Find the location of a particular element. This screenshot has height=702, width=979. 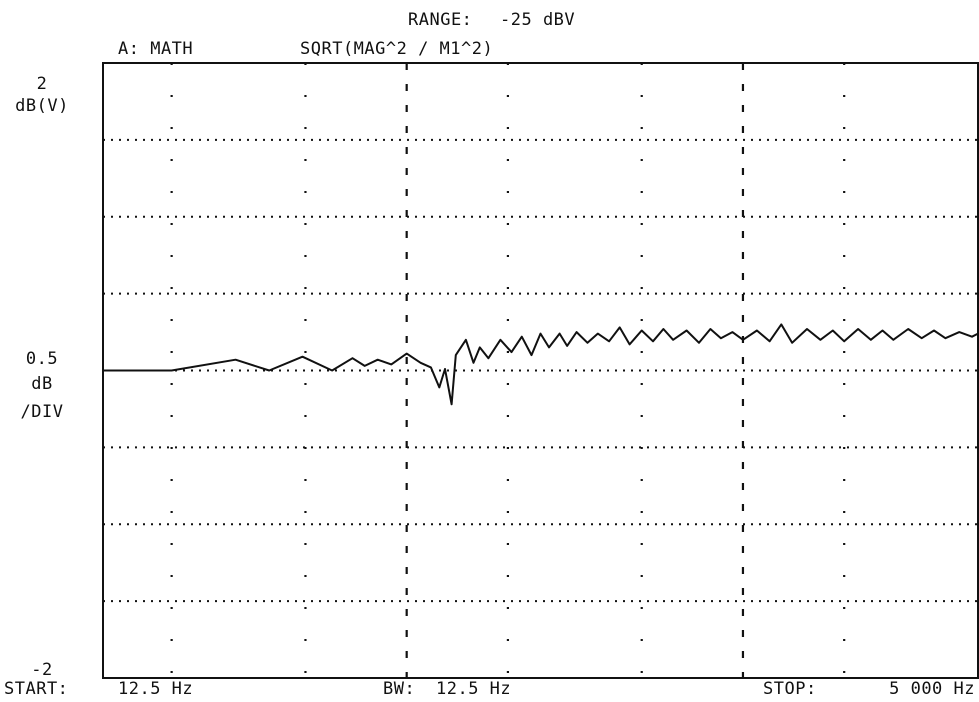

y-scale-per: /DIV is located at coordinates (42, 412).